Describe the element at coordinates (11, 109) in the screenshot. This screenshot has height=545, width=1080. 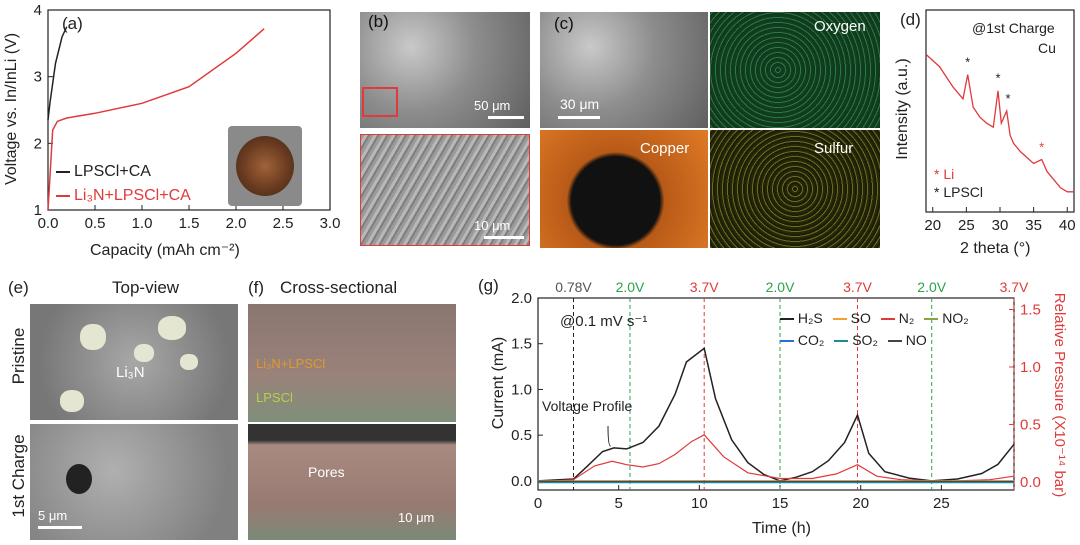
I see `panel-a-ylabel: Voltage vs. In/InLi (V)` at that location.